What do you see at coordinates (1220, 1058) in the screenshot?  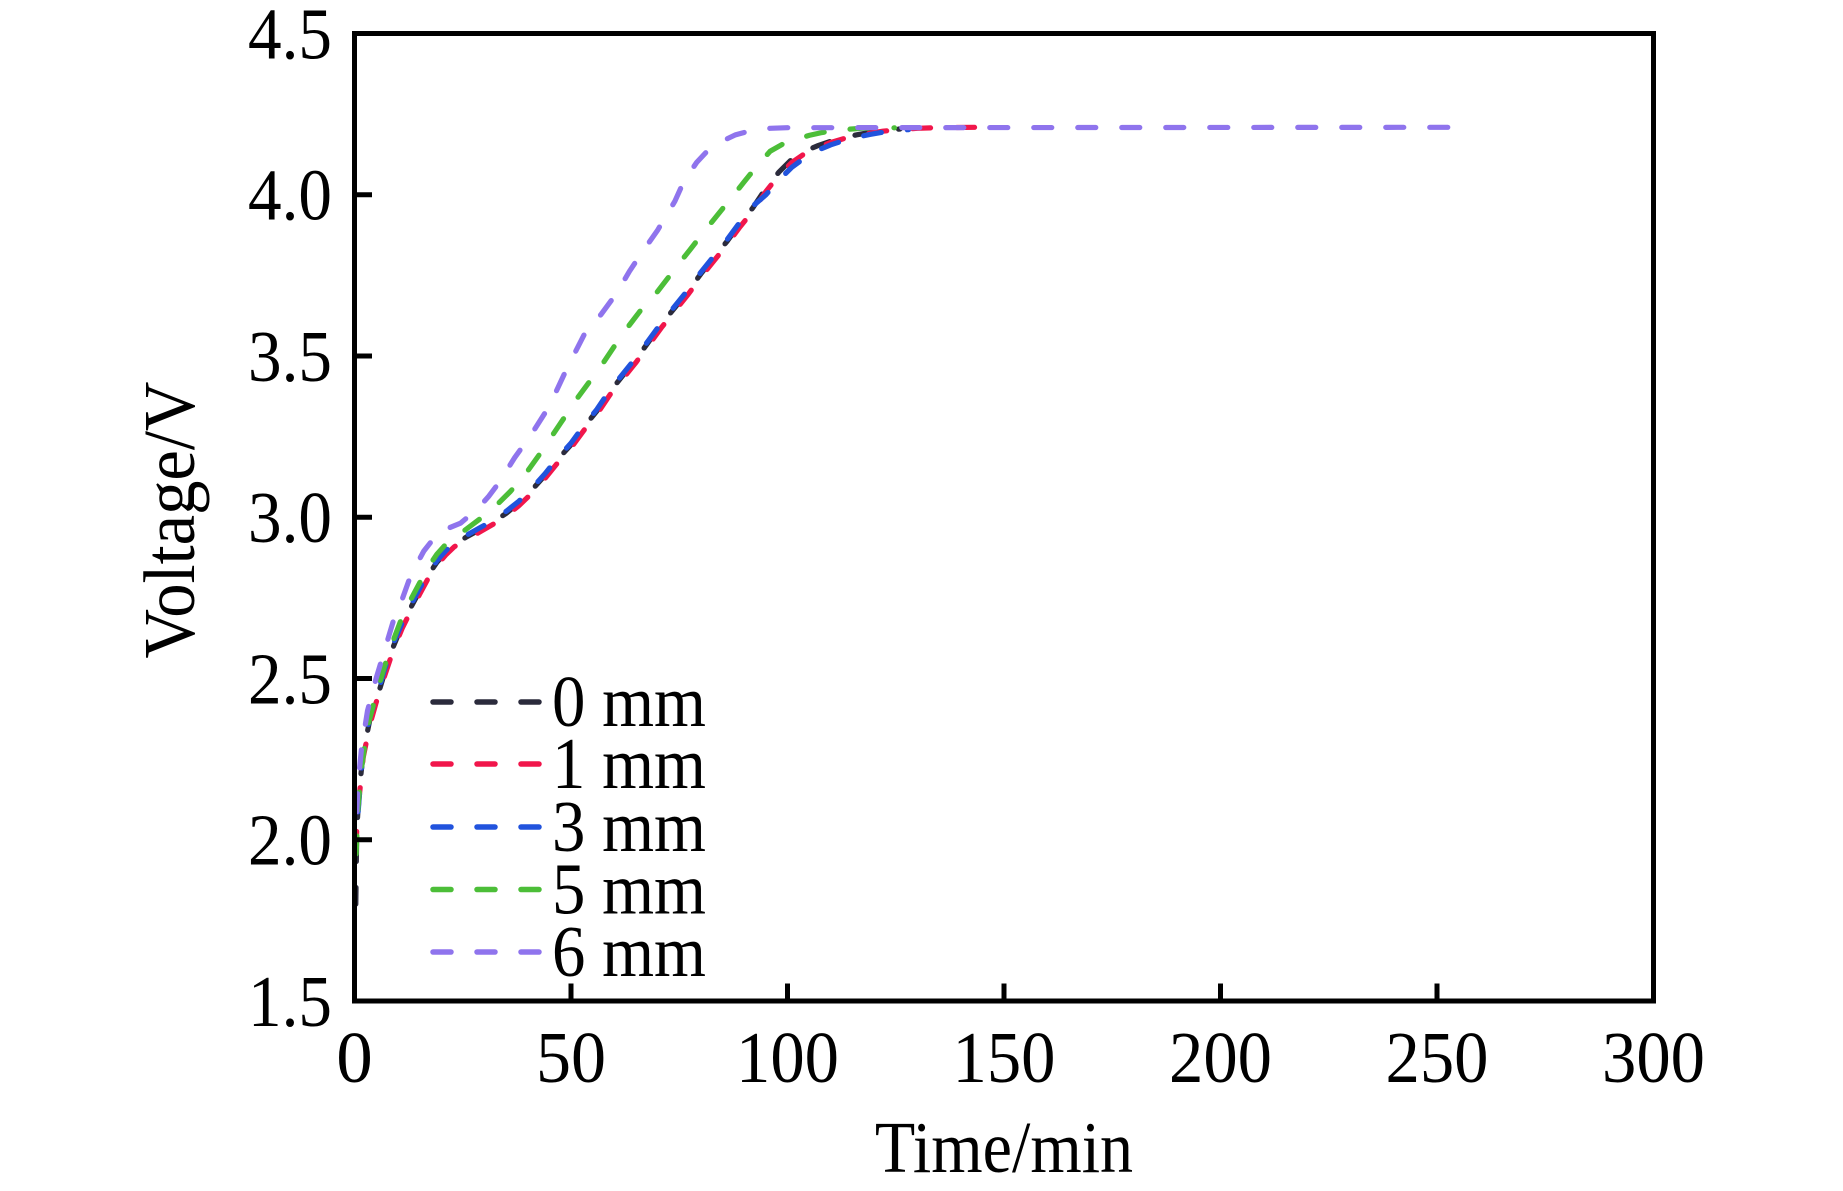 I see `svg-text: 200` at bounding box center [1220, 1058].